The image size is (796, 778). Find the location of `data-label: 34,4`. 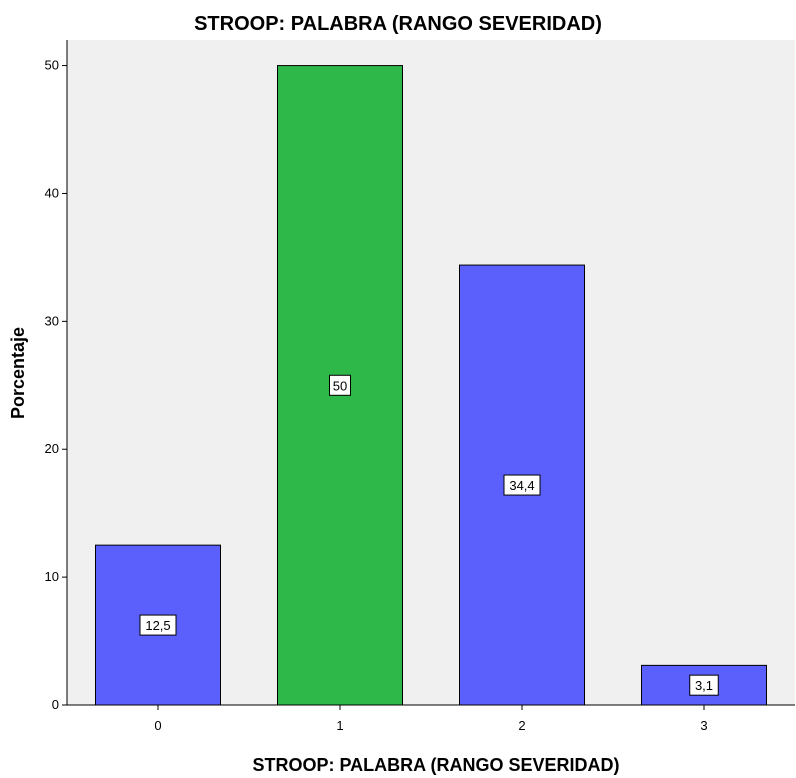

data-label: 34,4 is located at coordinates (521, 485).